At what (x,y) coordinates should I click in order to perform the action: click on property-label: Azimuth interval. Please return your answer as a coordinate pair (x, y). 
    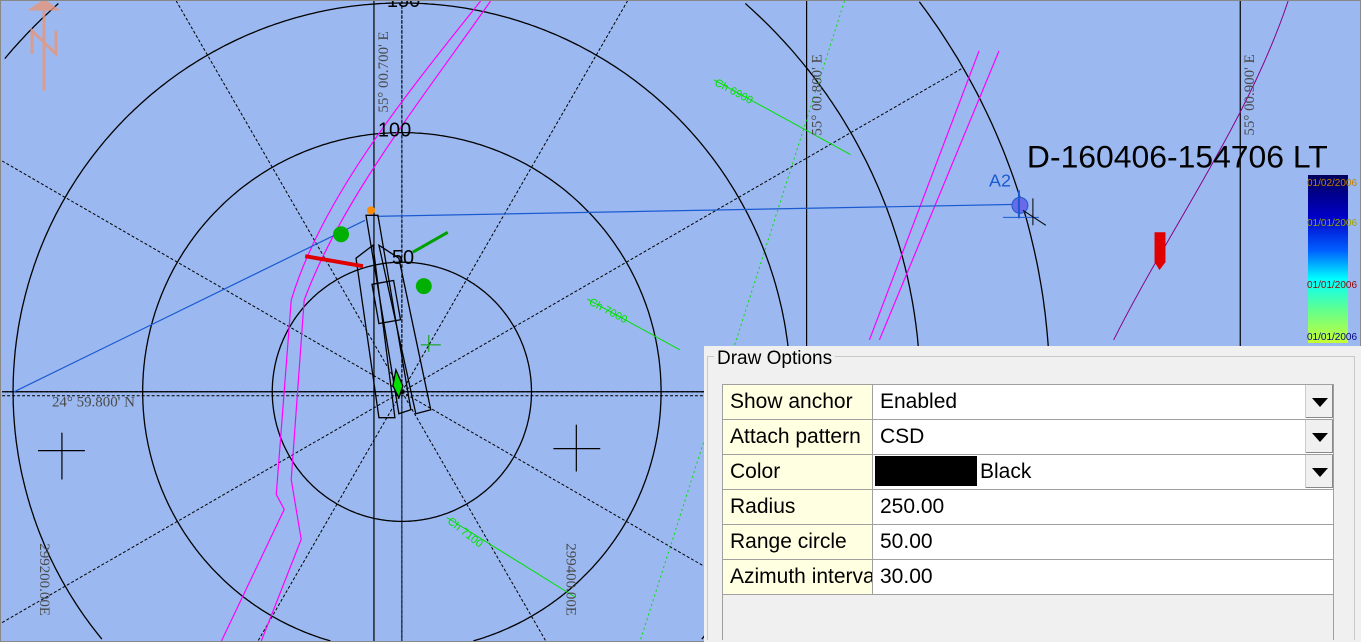
    Looking at the image, I should click on (798, 577).